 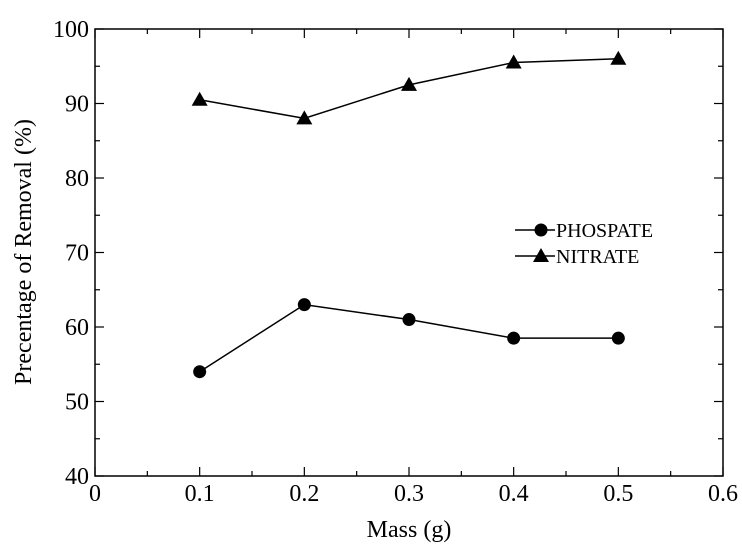 I want to click on x-tick-label: 0.1, so click(x=200, y=494).